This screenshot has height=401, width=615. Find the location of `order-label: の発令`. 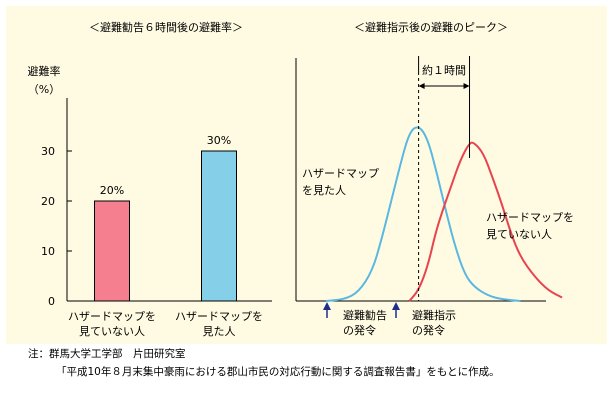

order-label: の発令 is located at coordinates (428, 330).